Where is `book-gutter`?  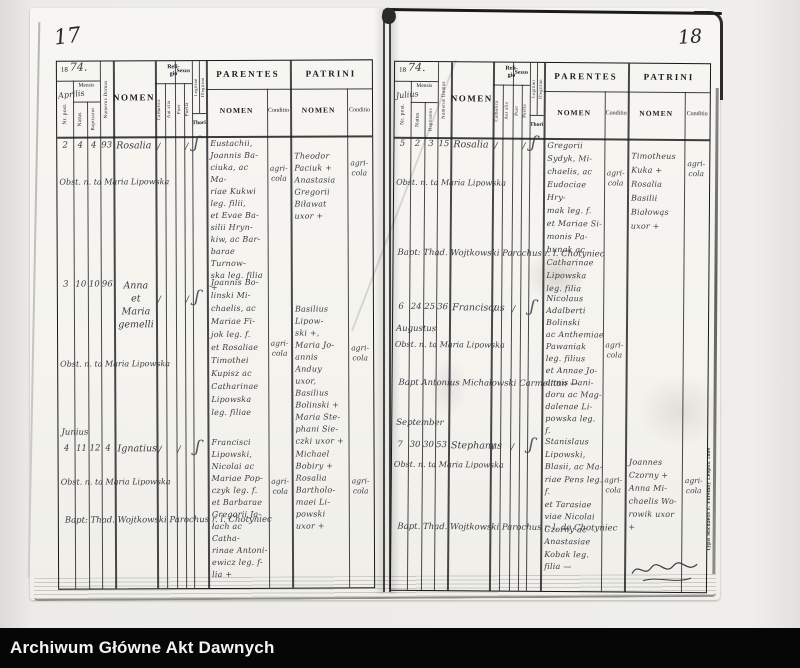 book-gutter is located at coordinates (387, 301).